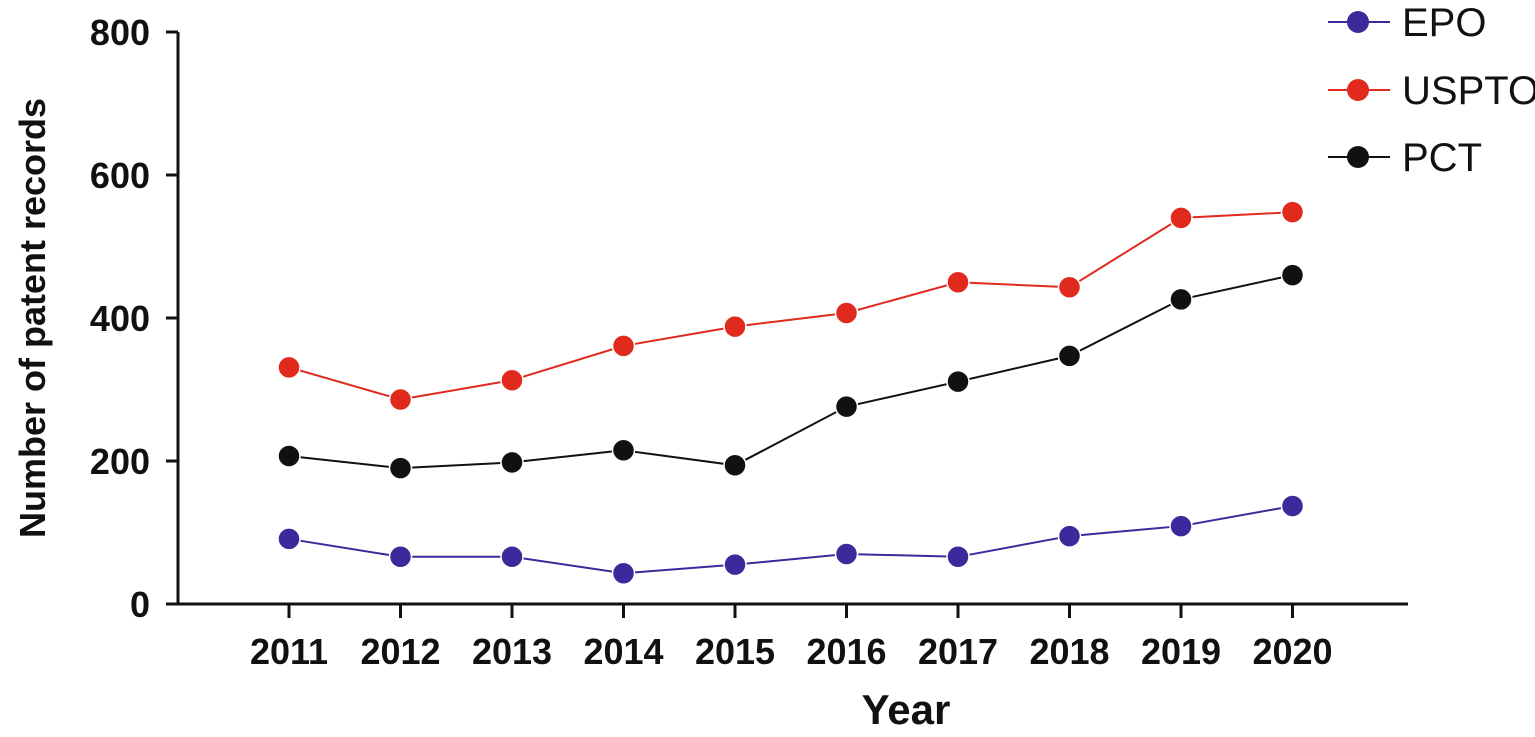 The image size is (1535, 737). Describe the element at coordinates (906, 709) in the screenshot. I see `x-axis-title: Year` at that location.